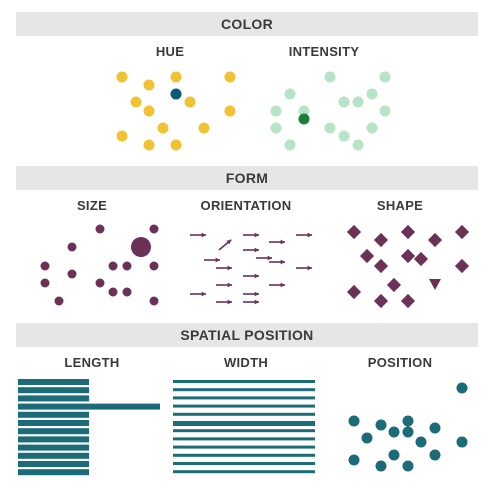 The image size is (497, 491). Describe the element at coordinates (330, 111) in the screenshot. I see `intensity-dots` at that location.